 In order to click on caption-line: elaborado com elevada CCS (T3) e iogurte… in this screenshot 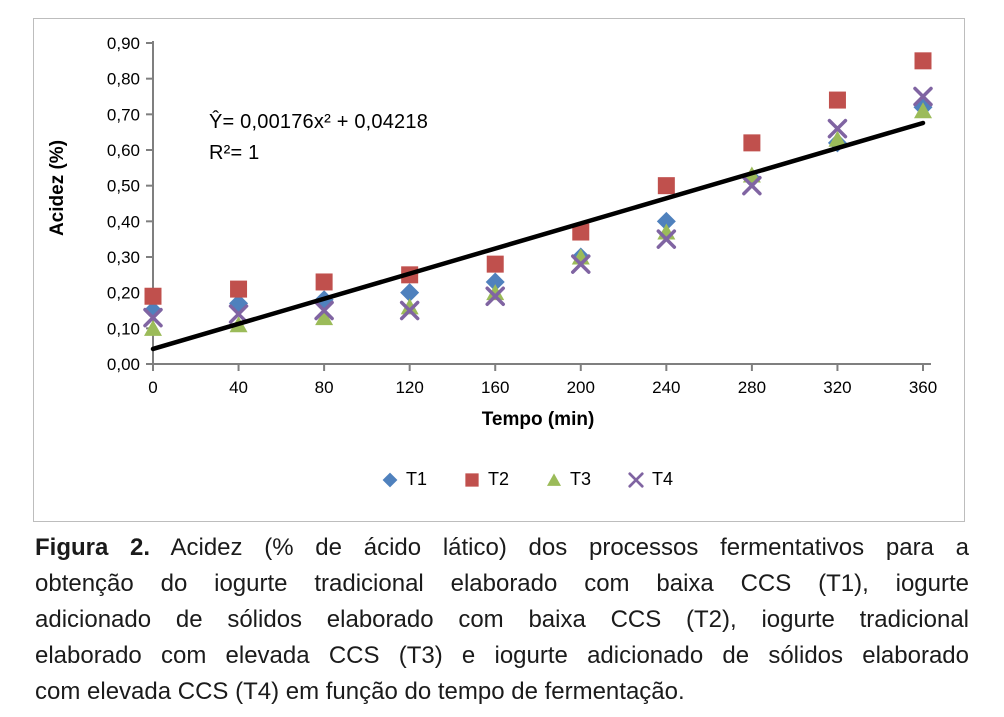, I will do `click(502, 655)`.